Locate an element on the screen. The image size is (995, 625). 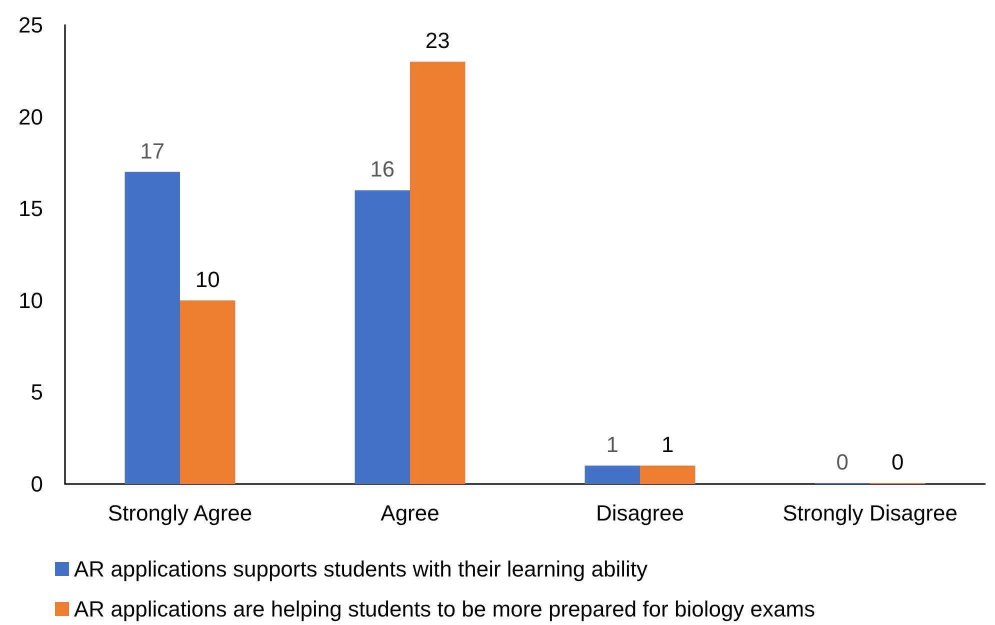
legend-label: AR applications are helping students to be more prepared for biology exams is located at coordinates (445, 609).